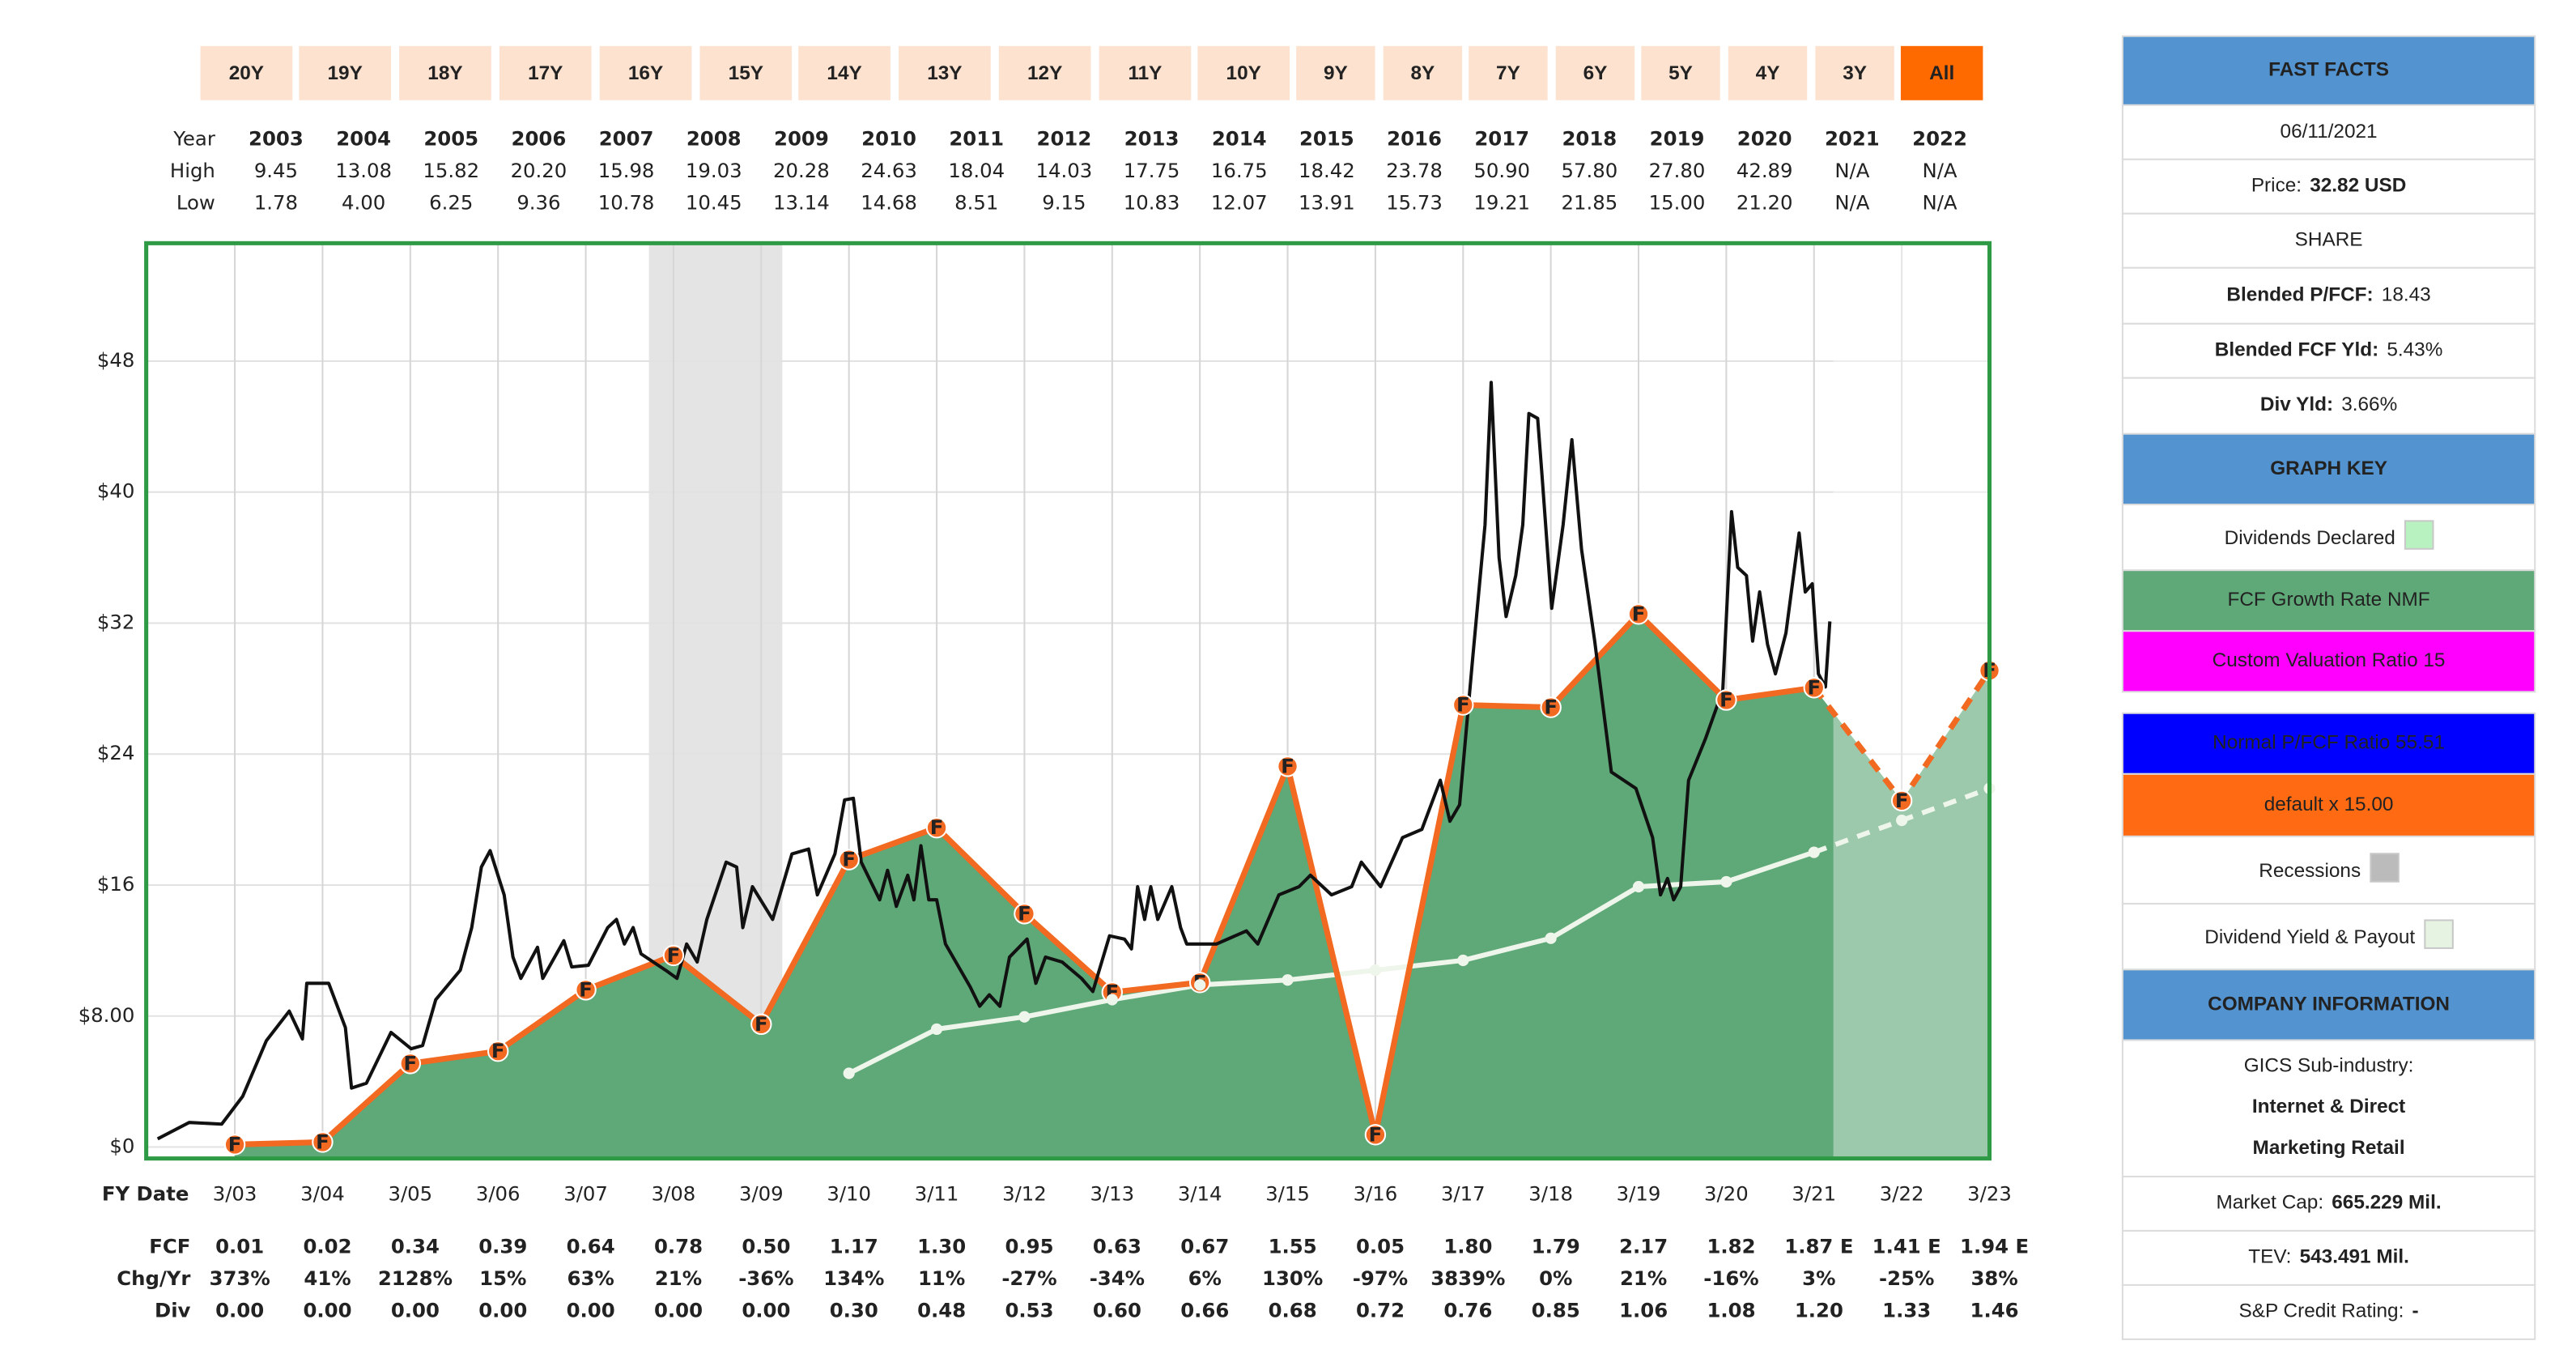  I want to click on range-button: 17Y, so click(545, 72).